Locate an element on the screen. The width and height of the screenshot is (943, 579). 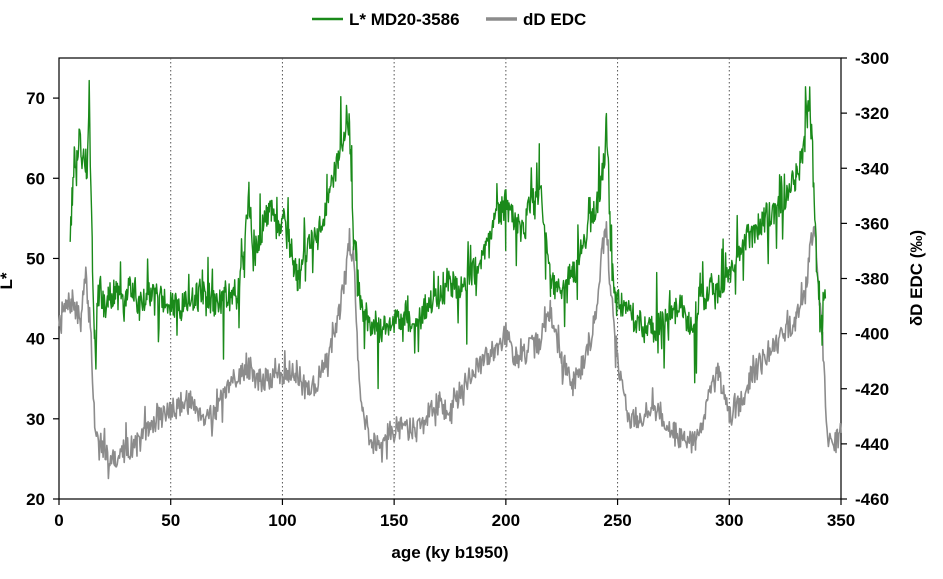
x-tick-label-3: 150 is located at coordinates (394, 520).